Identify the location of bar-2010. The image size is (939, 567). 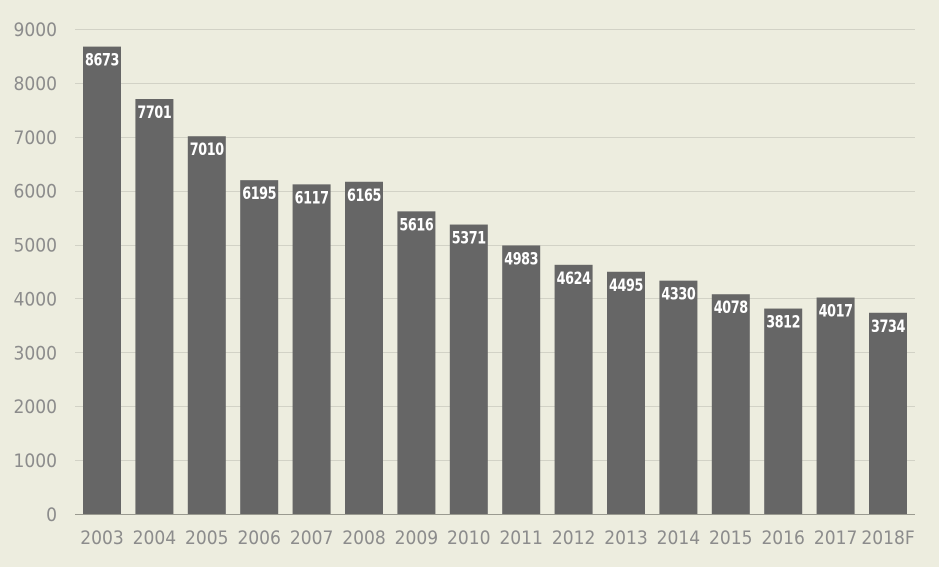
(468, 369).